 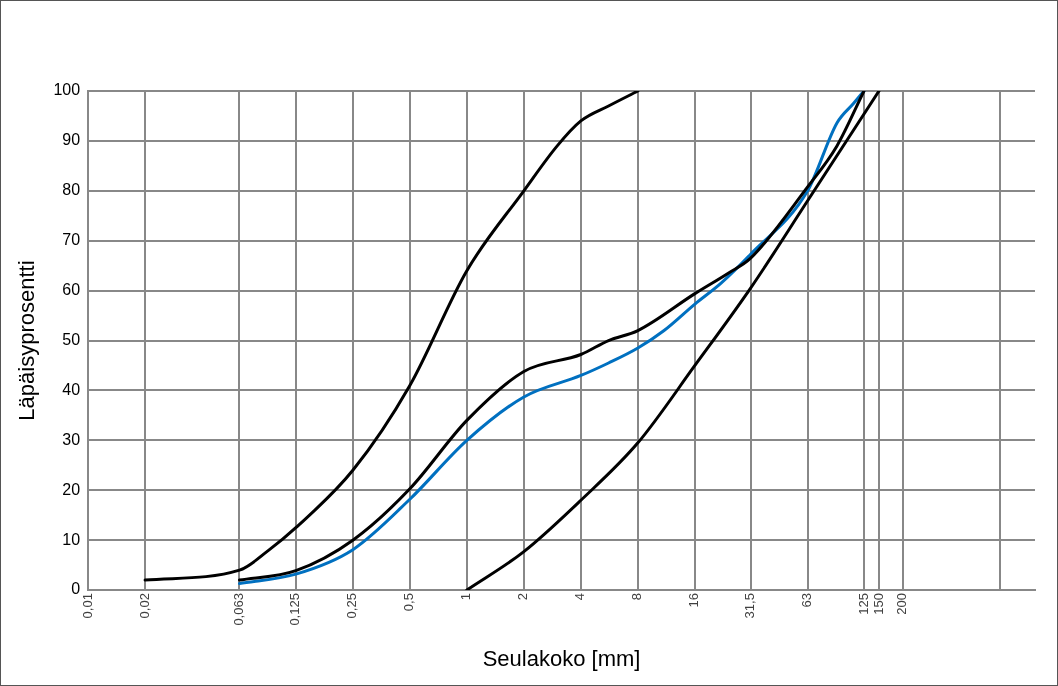 I want to click on x-tick-label: 0,063, so click(x=239, y=609).